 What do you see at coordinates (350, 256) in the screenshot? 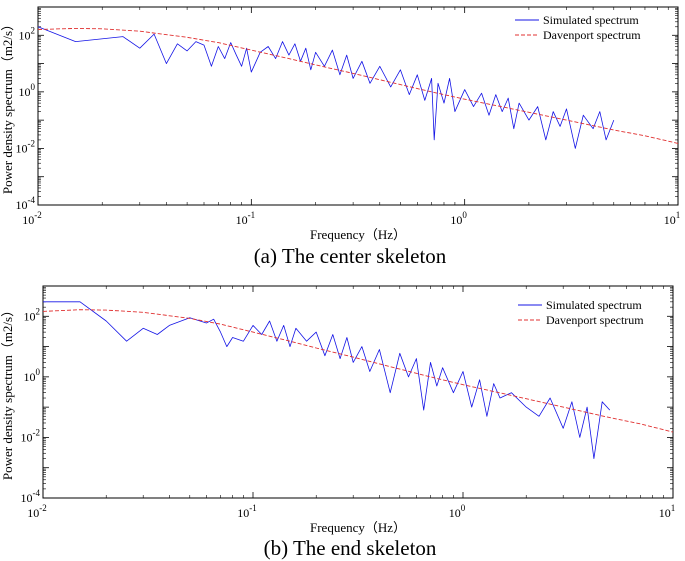
I see `figure-caption: (a) The center skeleton` at bounding box center [350, 256].